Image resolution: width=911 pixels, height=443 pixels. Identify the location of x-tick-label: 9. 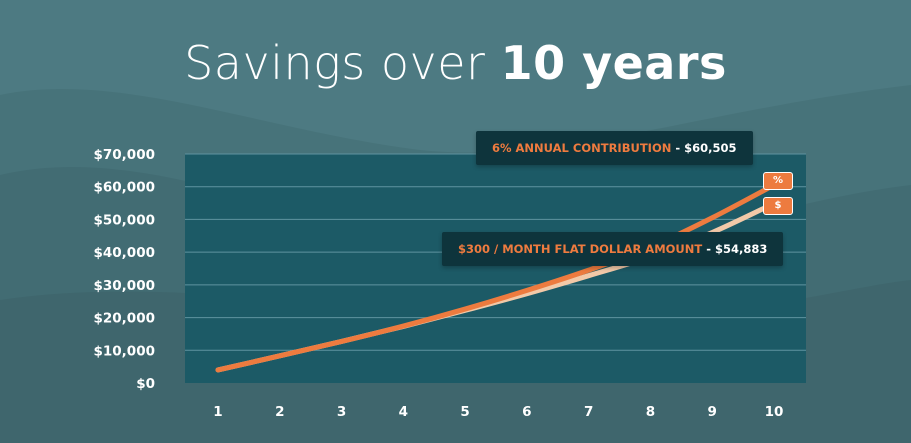
(712, 412).